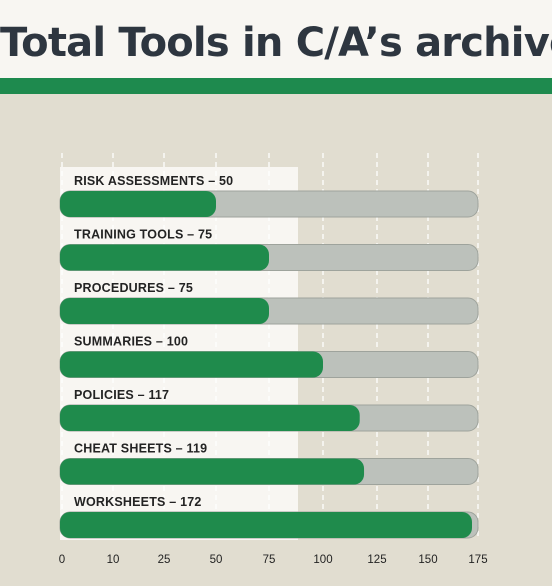  I want to click on bar-label-risk-assessments: RISK ASSESSMENTS – 50, so click(153, 181).